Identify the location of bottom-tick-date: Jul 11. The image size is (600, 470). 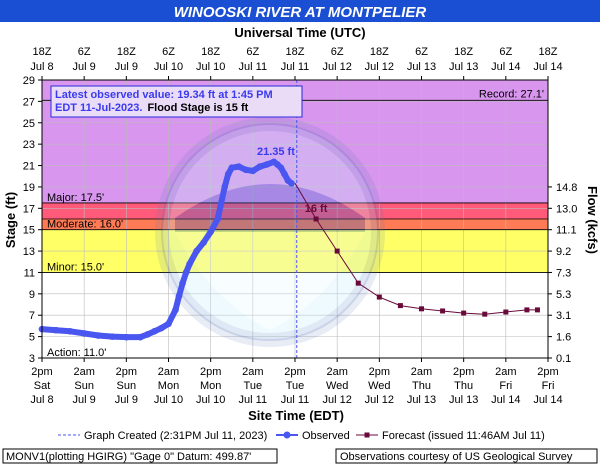
(253, 400).